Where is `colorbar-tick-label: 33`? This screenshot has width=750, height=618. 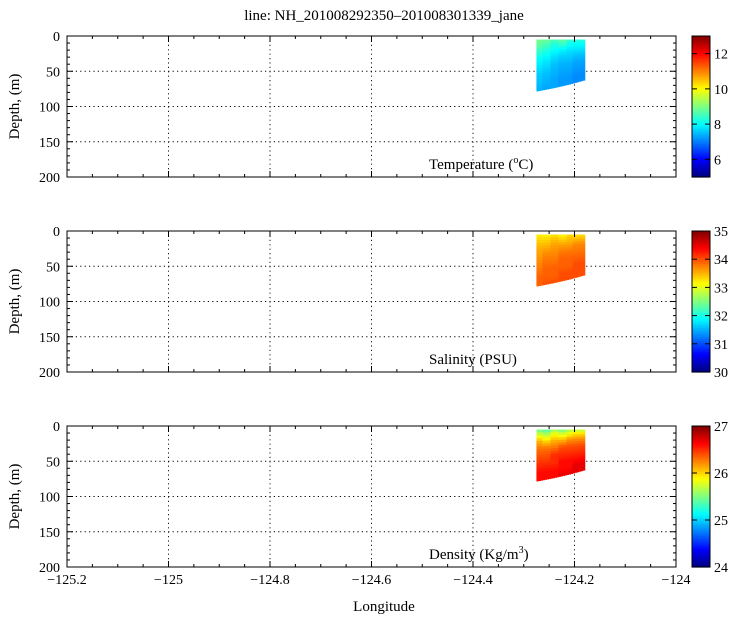
colorbar-tick-label: 33 is located at coordinates (721, 288).